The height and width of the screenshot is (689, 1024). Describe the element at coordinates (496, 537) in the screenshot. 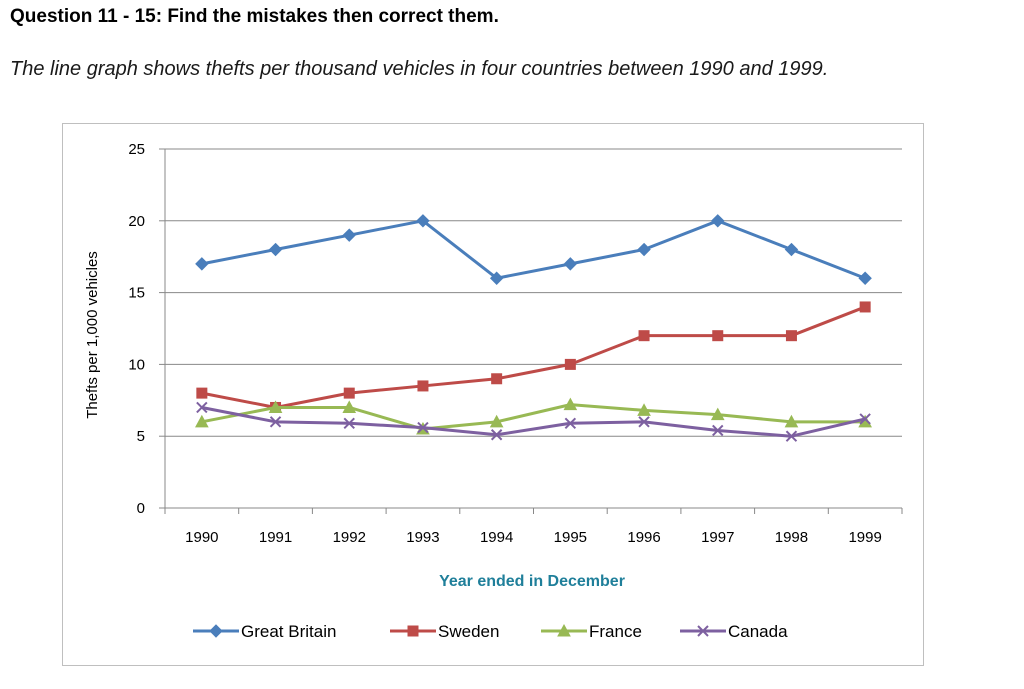

I see `x-tick-label: 1994` at that location.